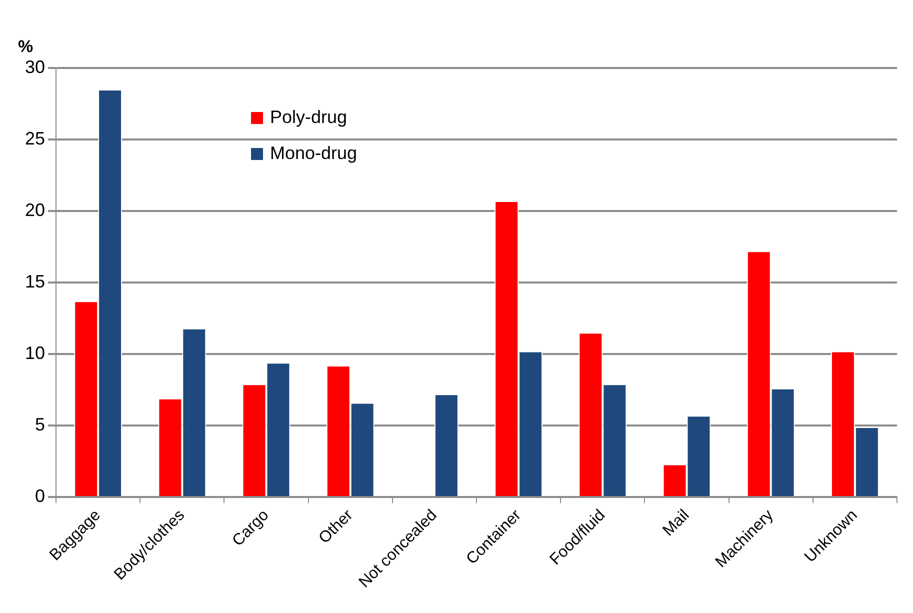  I want to click on y-tick-label: 10, so click(35, 353).